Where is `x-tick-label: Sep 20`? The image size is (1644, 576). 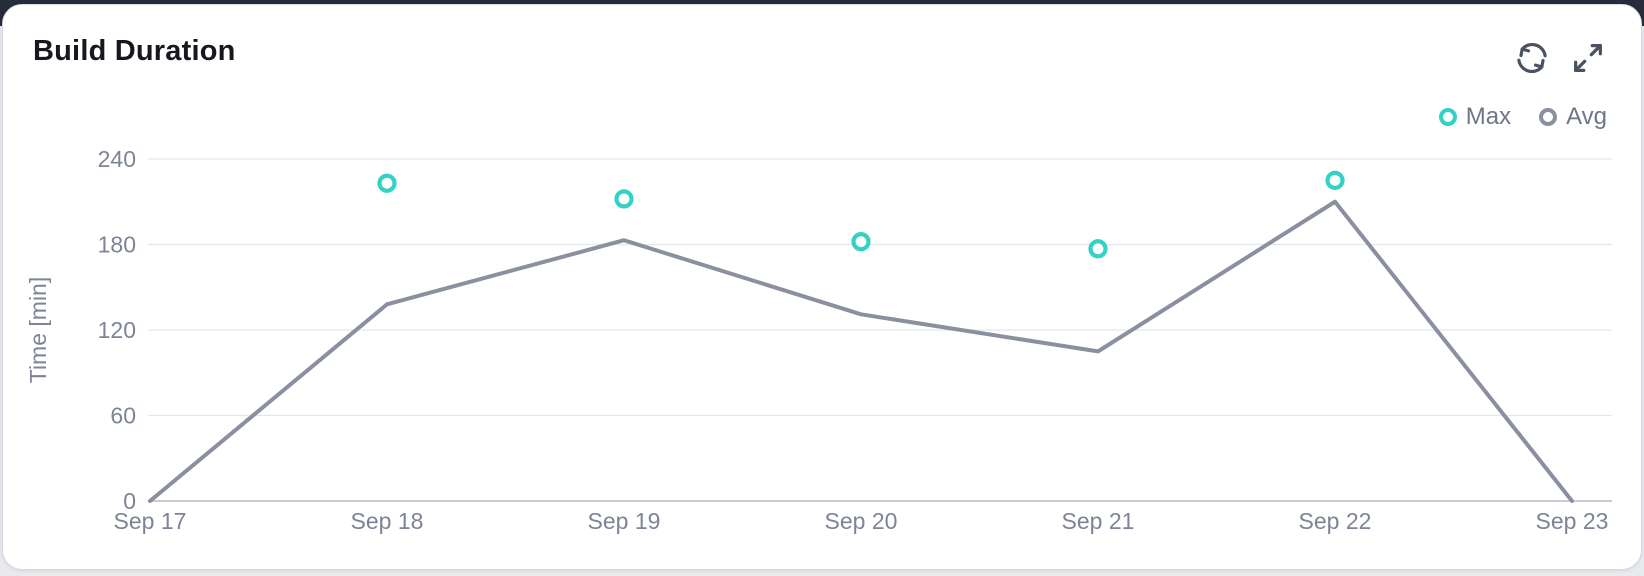 x-tick-label: Sep 20 is located at coordinates (861, 521).